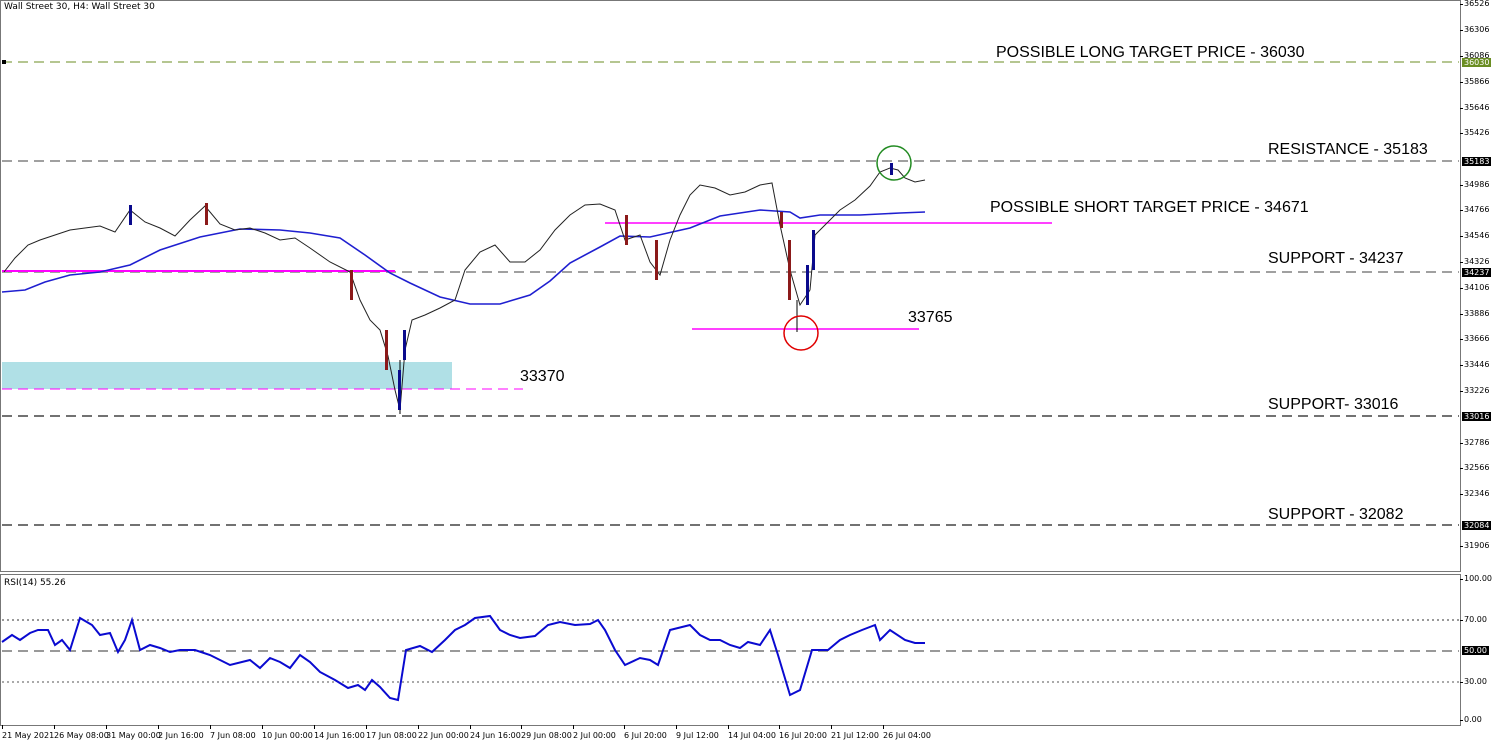  I want to click on price-tick: 33886, so click(1474, 313).